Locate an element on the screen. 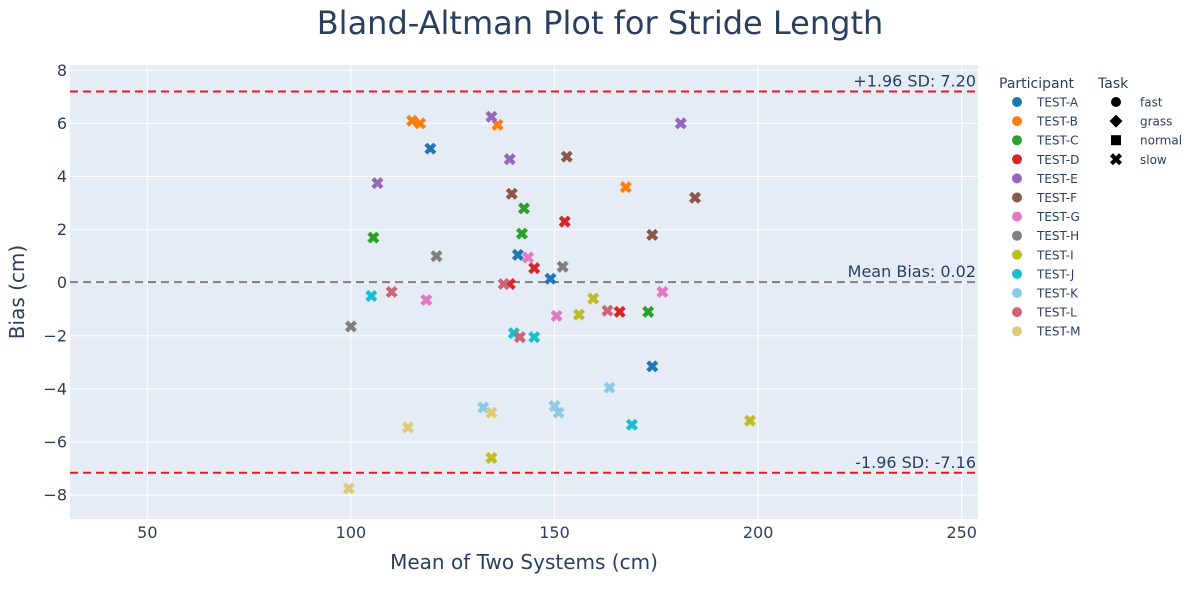 Image resolution: width=1200 pixels, height=600 pixels. y-tick-label: 2 is located at coordinates (62, 229).